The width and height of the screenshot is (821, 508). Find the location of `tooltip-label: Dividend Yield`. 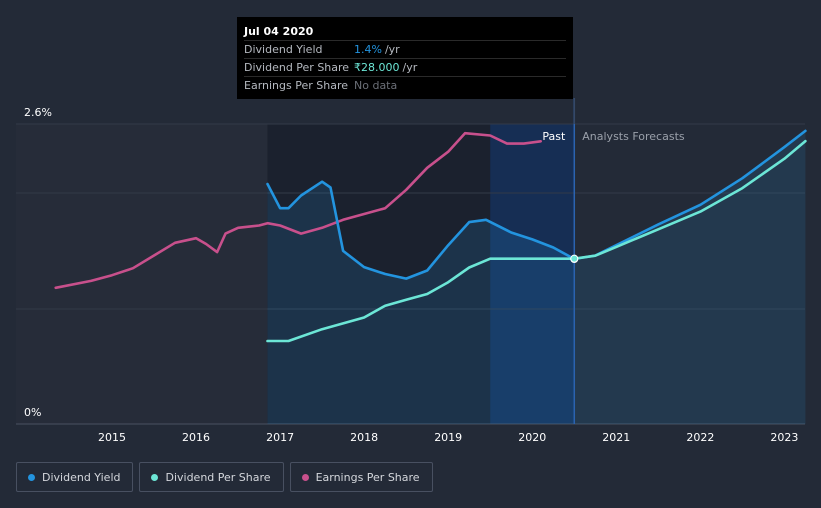

tooltip-label: Dividend Yield is located at coordinates (283, 49).